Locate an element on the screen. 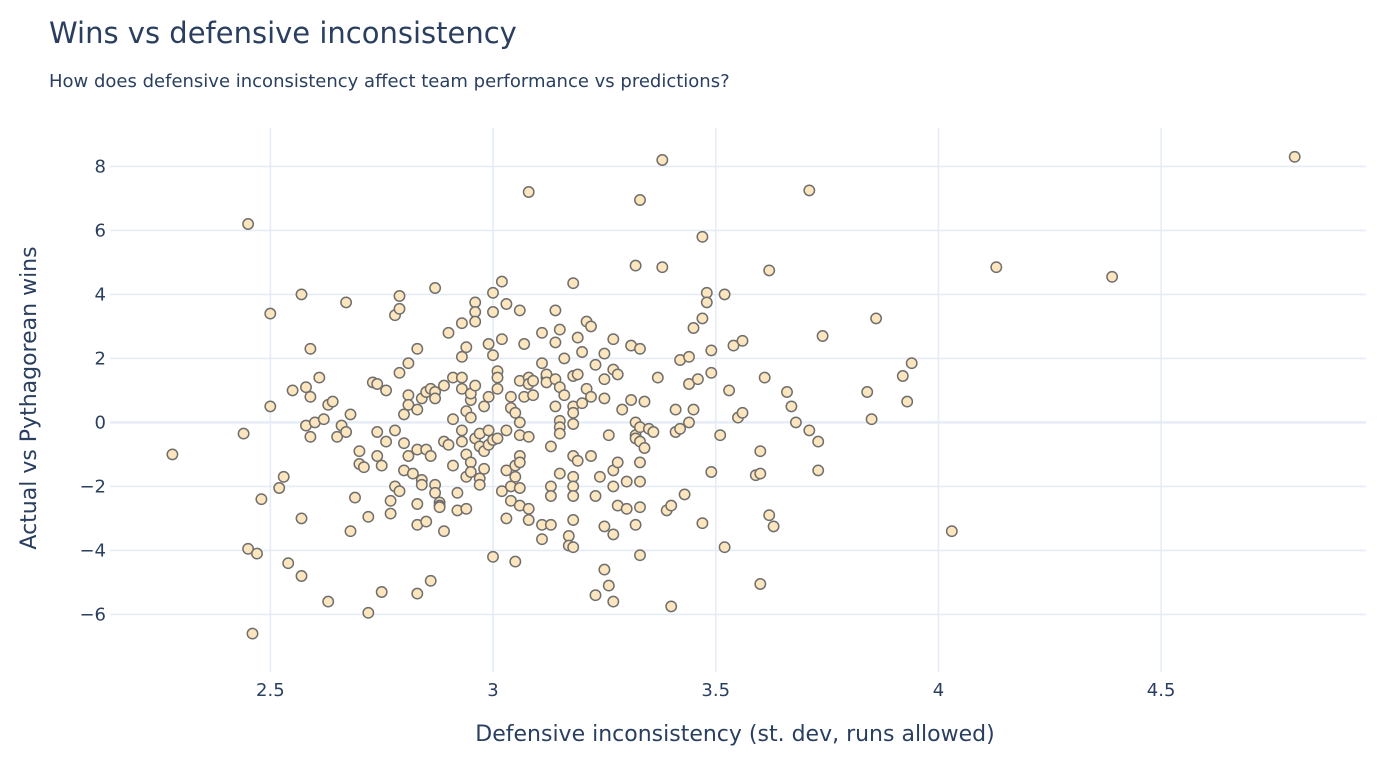 This screenshot has height=774, width=1396. x-tick-label: 3.5 is located at coordinates (715, 690).